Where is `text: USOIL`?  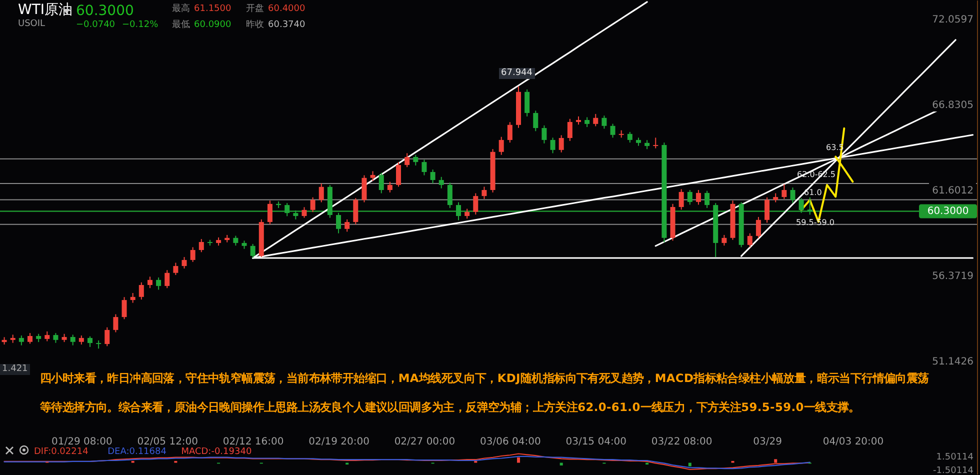
text: USOIL is located at coordinates (32, 24).